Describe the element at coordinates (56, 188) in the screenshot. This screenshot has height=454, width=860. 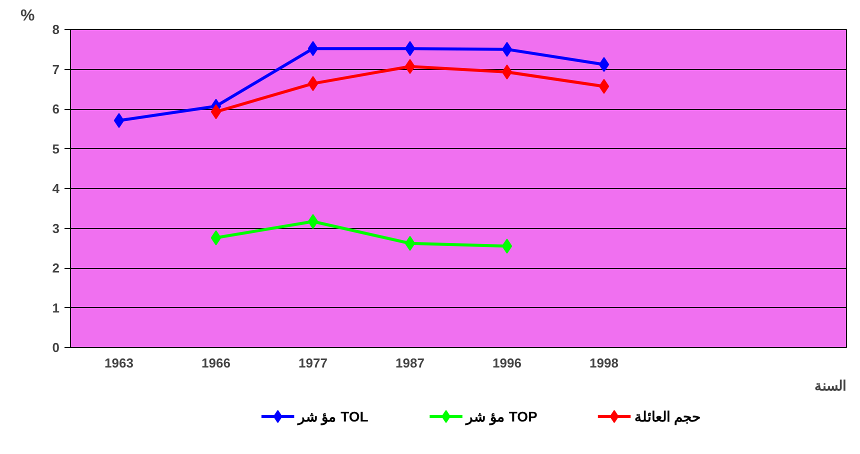
I see `y-tick-label: 4` at that location.